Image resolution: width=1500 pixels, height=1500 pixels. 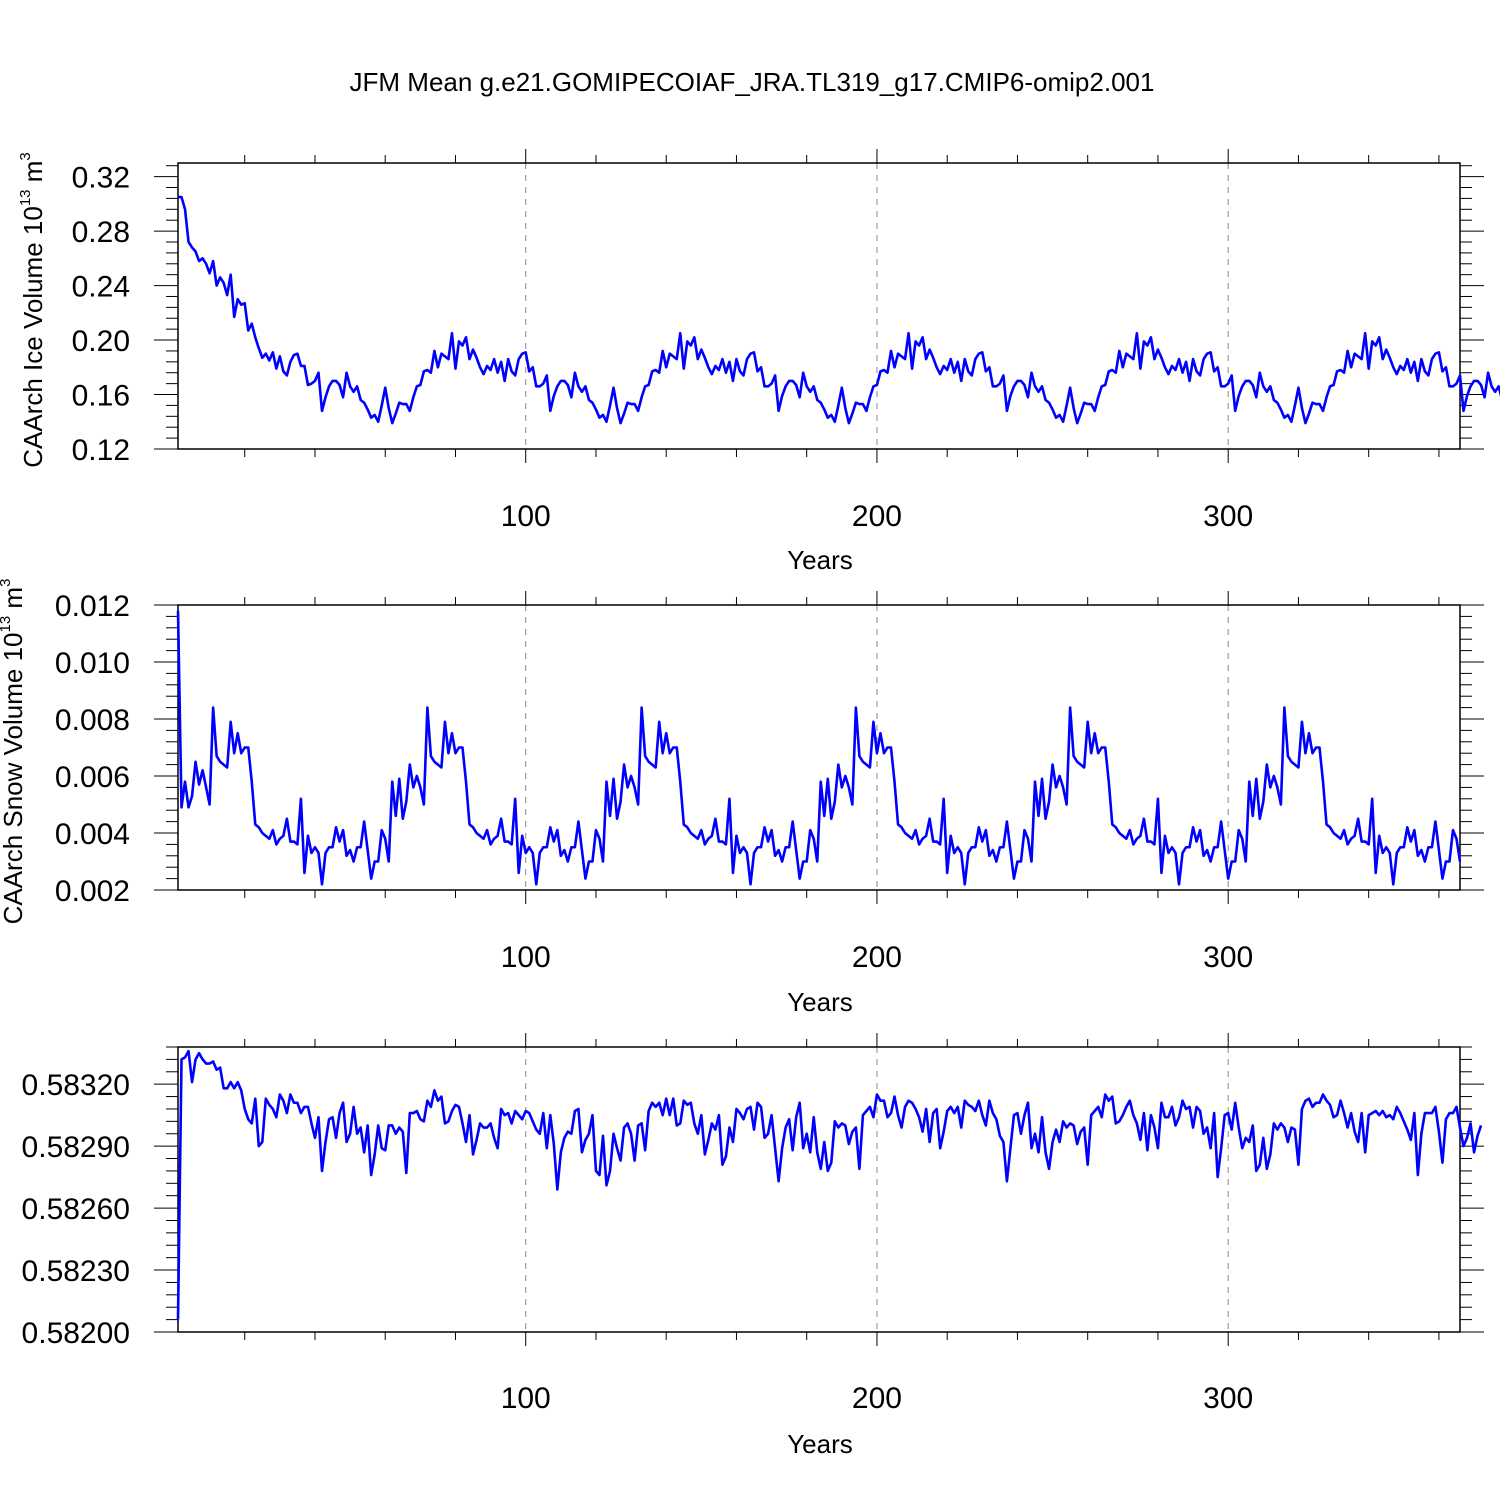 I want to click on y-tick-label: 0.58260, so click(x=76, y=1209).